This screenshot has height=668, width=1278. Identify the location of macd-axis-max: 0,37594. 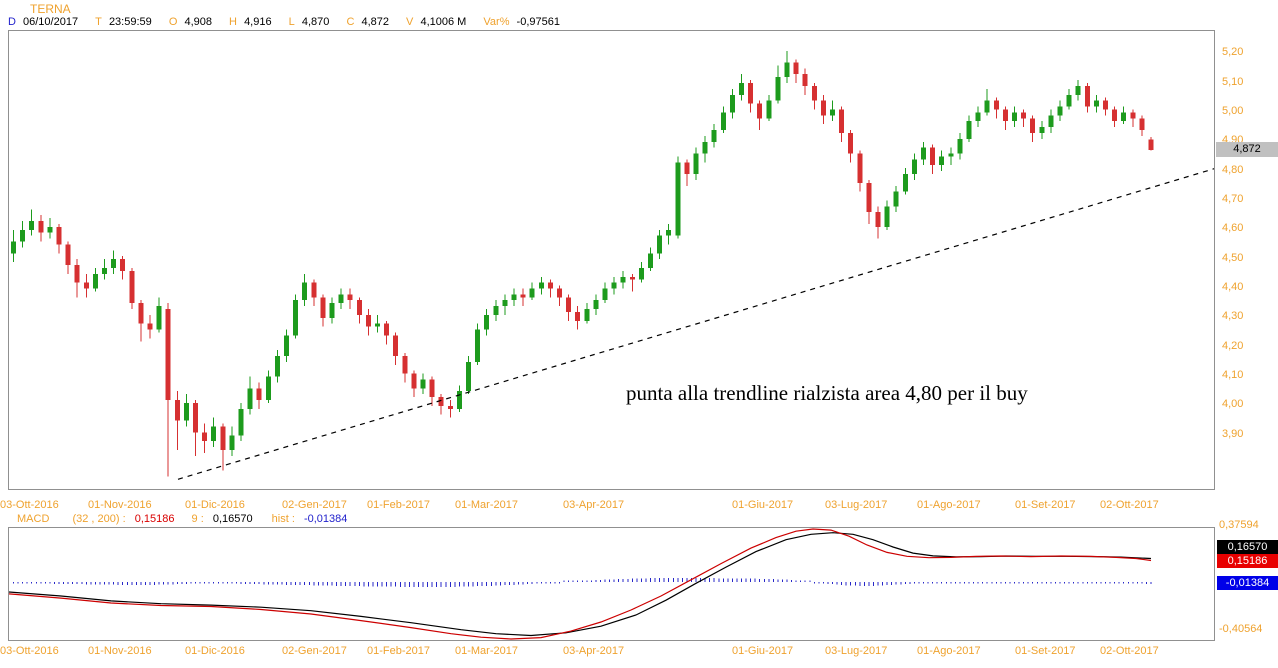
(1239, 525).